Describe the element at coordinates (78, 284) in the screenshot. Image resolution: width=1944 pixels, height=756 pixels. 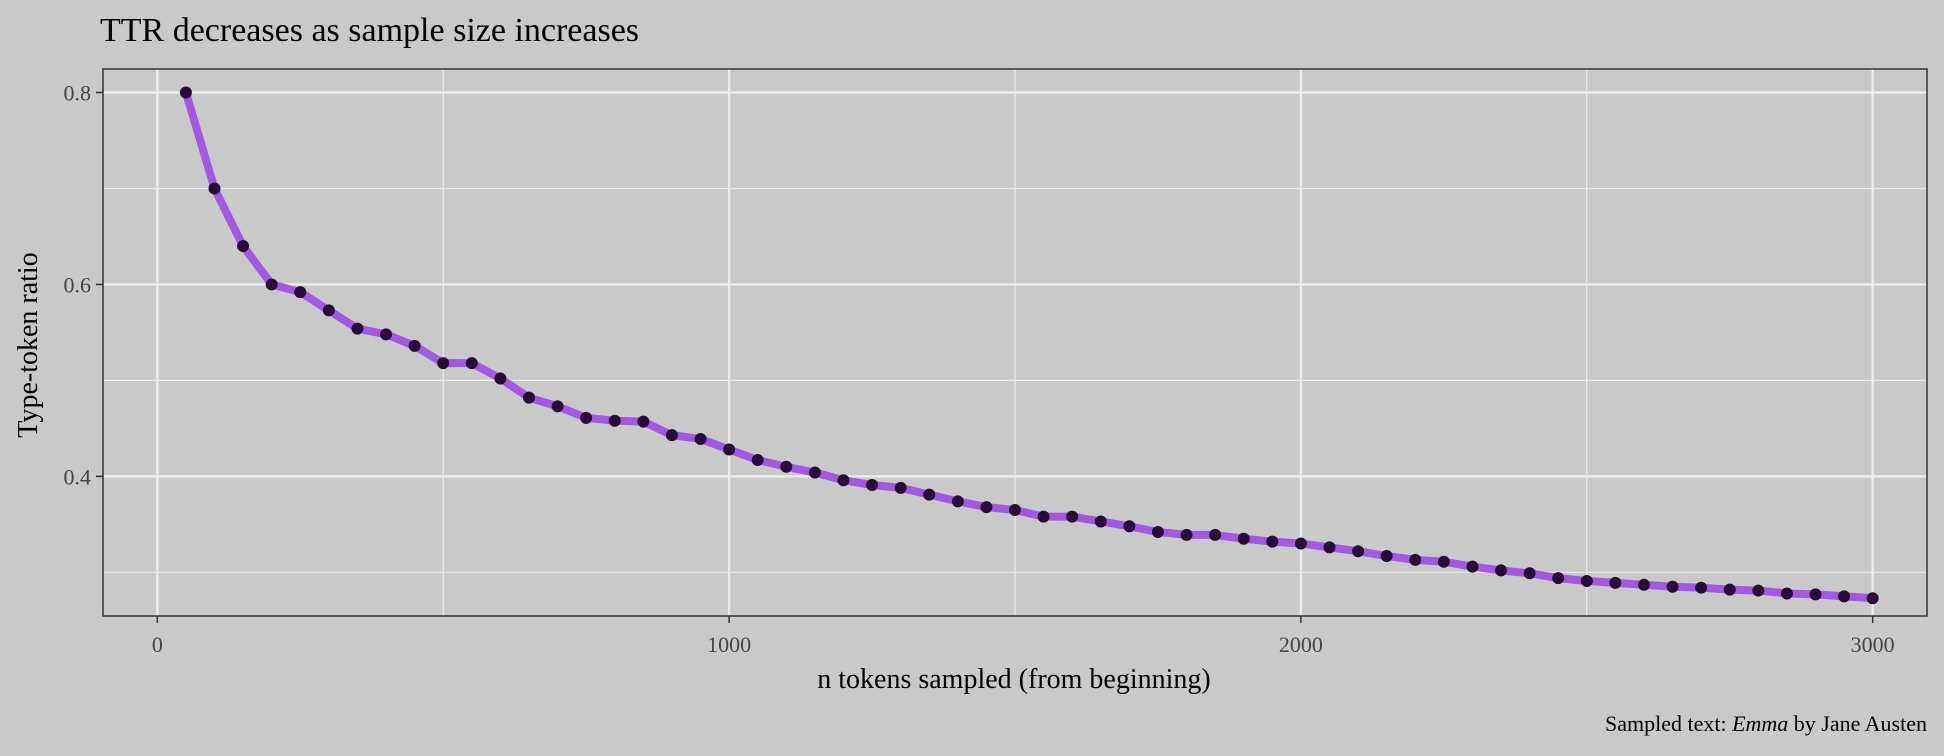
I see `y-tick-label: 0.6` at that location.